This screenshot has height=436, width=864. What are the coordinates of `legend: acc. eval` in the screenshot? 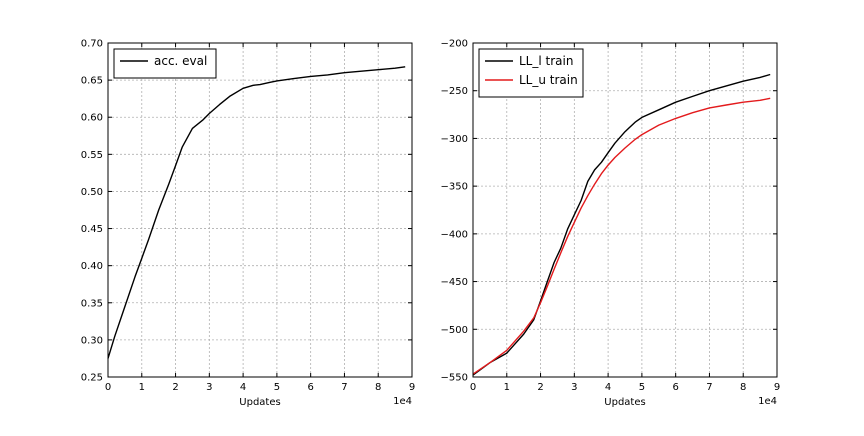 It's located at (165, 63).